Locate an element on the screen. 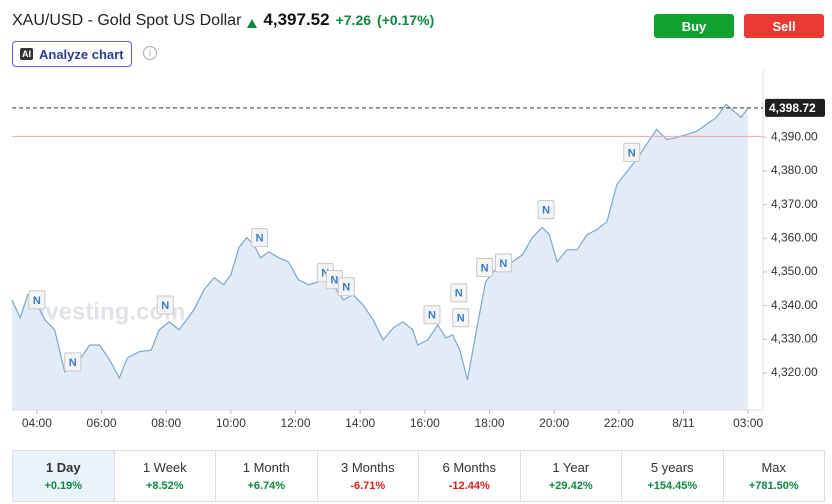 The height and width of the screenshot is (504, 832). ai-badge: AI is located at coordinates (26, 54).